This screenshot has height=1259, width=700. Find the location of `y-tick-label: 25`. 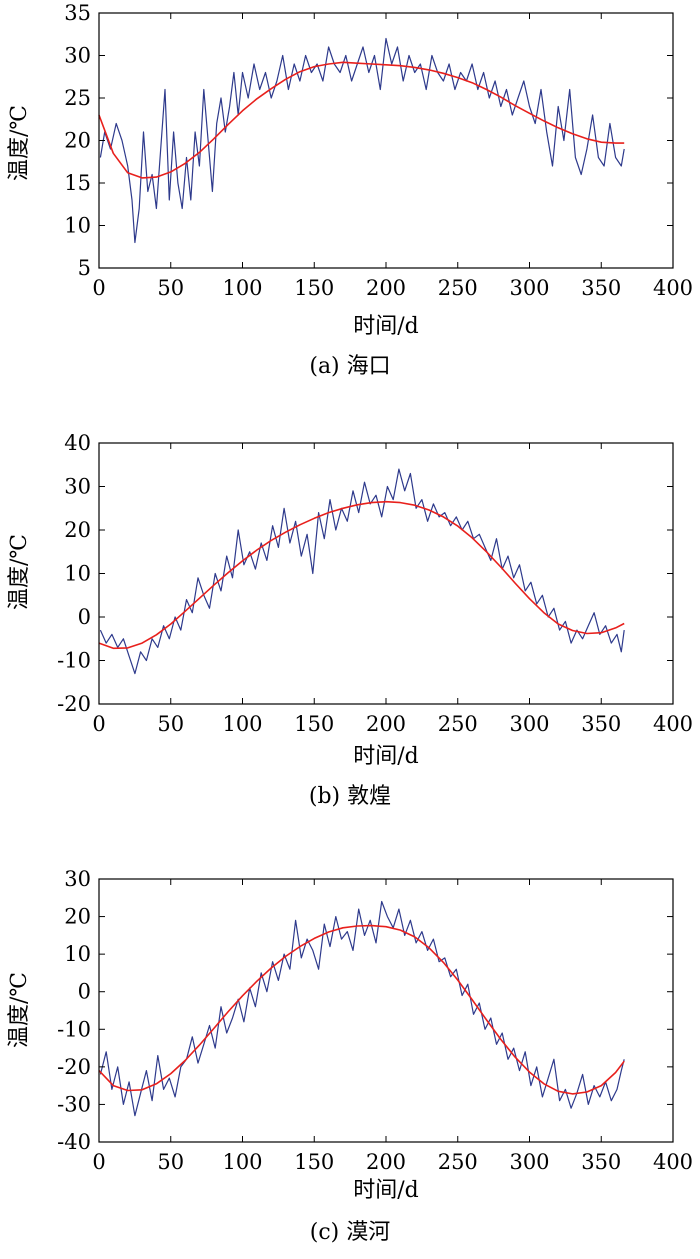

y-tick-label: 25 is located at coordinates (77, 98).